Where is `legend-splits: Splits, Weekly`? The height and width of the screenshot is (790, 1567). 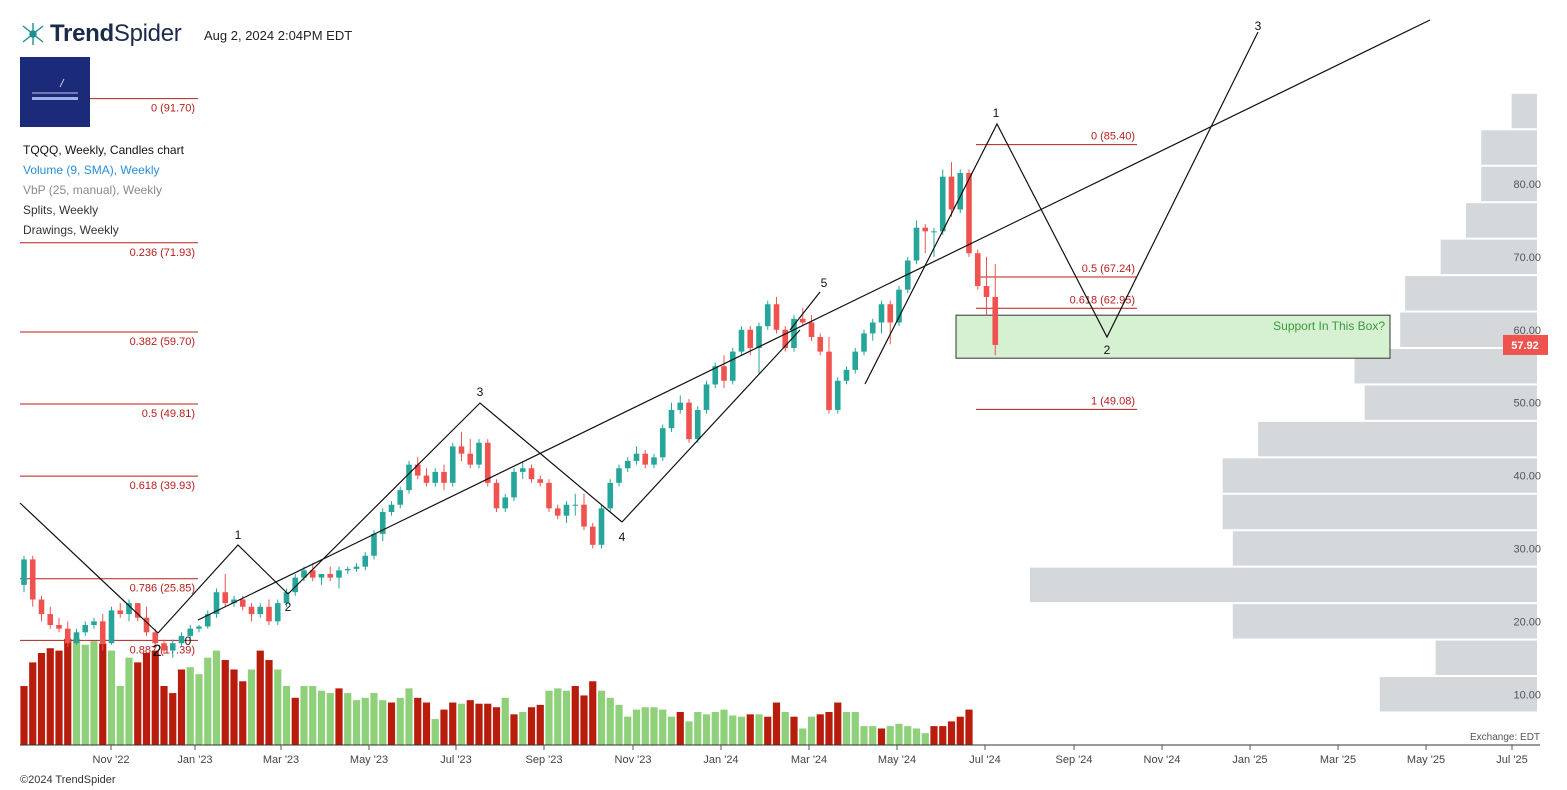 legend-splits: Splits, Weekly is located at coordinates (61, 210).